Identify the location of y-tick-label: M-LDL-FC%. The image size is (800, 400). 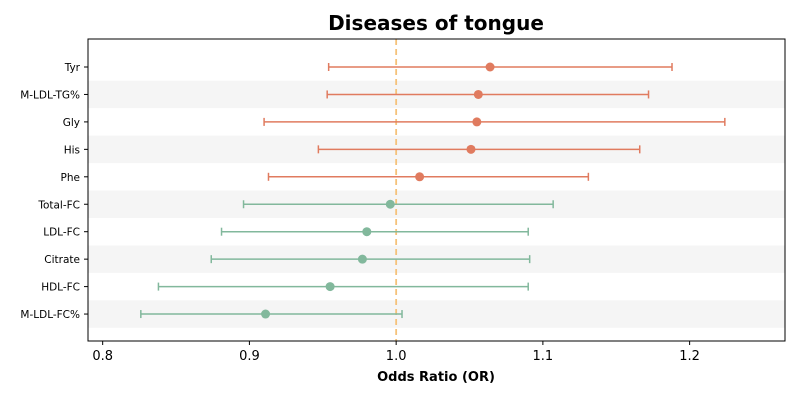
(50, 315).